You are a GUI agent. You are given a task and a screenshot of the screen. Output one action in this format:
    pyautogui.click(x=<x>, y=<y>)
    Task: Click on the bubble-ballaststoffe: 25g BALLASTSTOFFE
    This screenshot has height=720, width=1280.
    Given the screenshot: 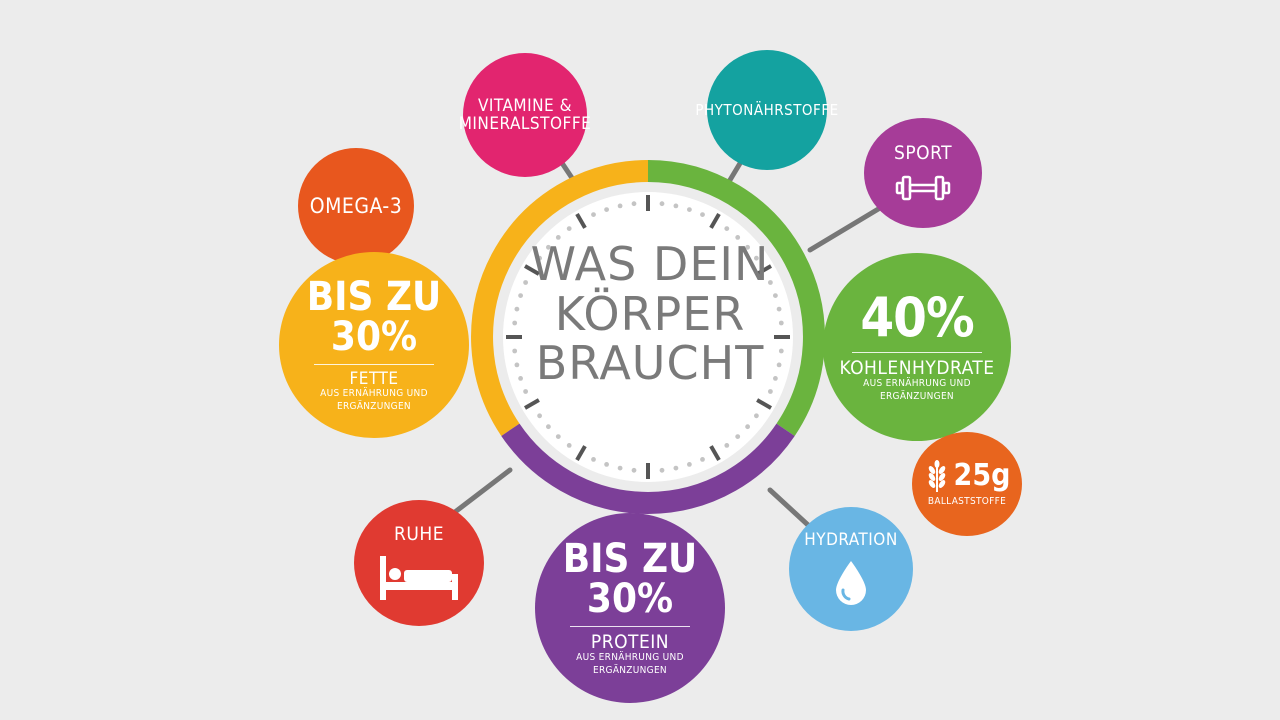 What is the action you would take?
    pyautogui.click(x=967, y=484)
    